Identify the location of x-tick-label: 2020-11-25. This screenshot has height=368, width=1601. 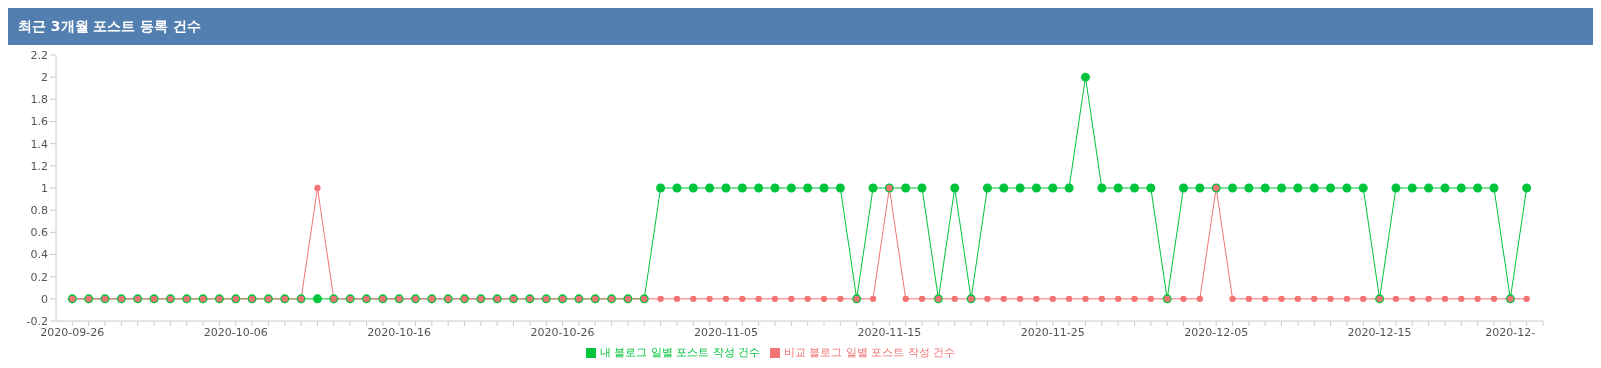
(1052, 332).